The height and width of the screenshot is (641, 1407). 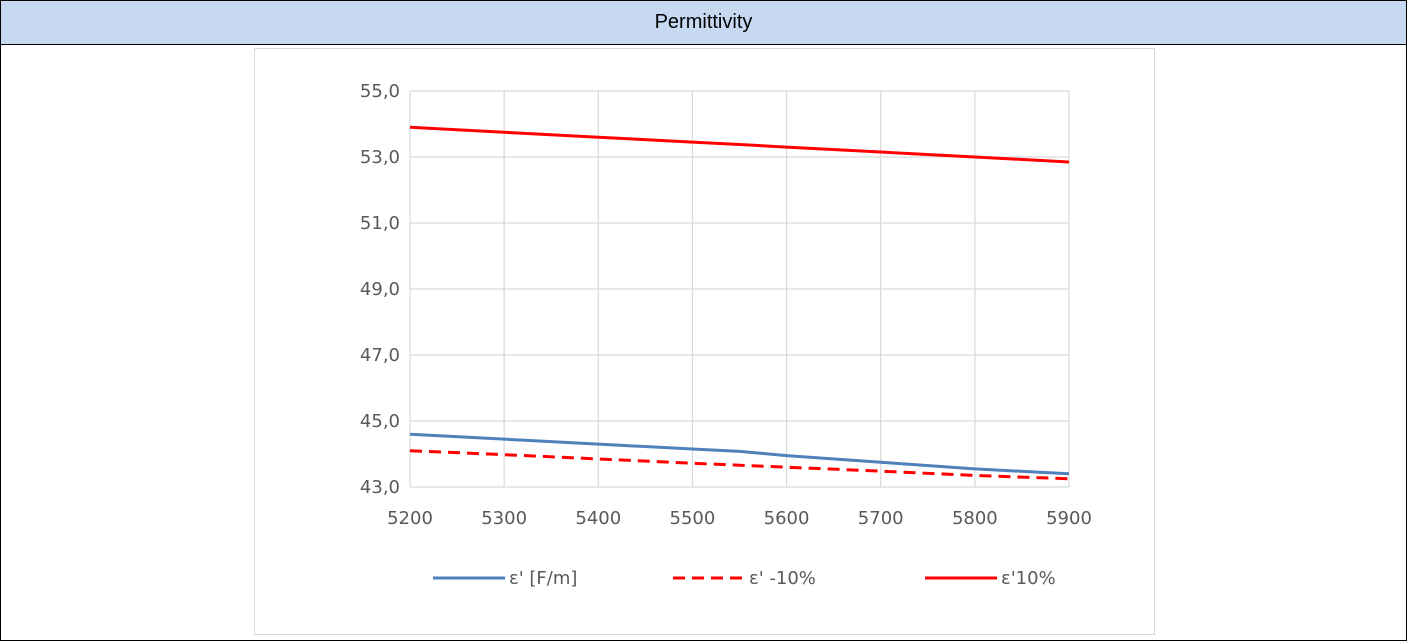 What do you see at coordinates (380, 157) in the screenshot?
I see `y-tick-label: 53,0` at bounding box center [380, 157].